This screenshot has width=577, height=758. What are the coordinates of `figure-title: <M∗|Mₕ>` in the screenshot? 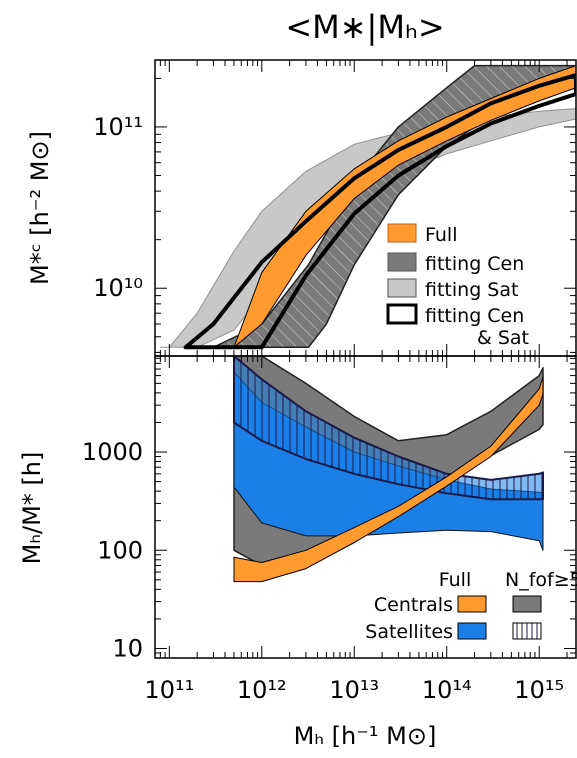 It's located at (364, 27).